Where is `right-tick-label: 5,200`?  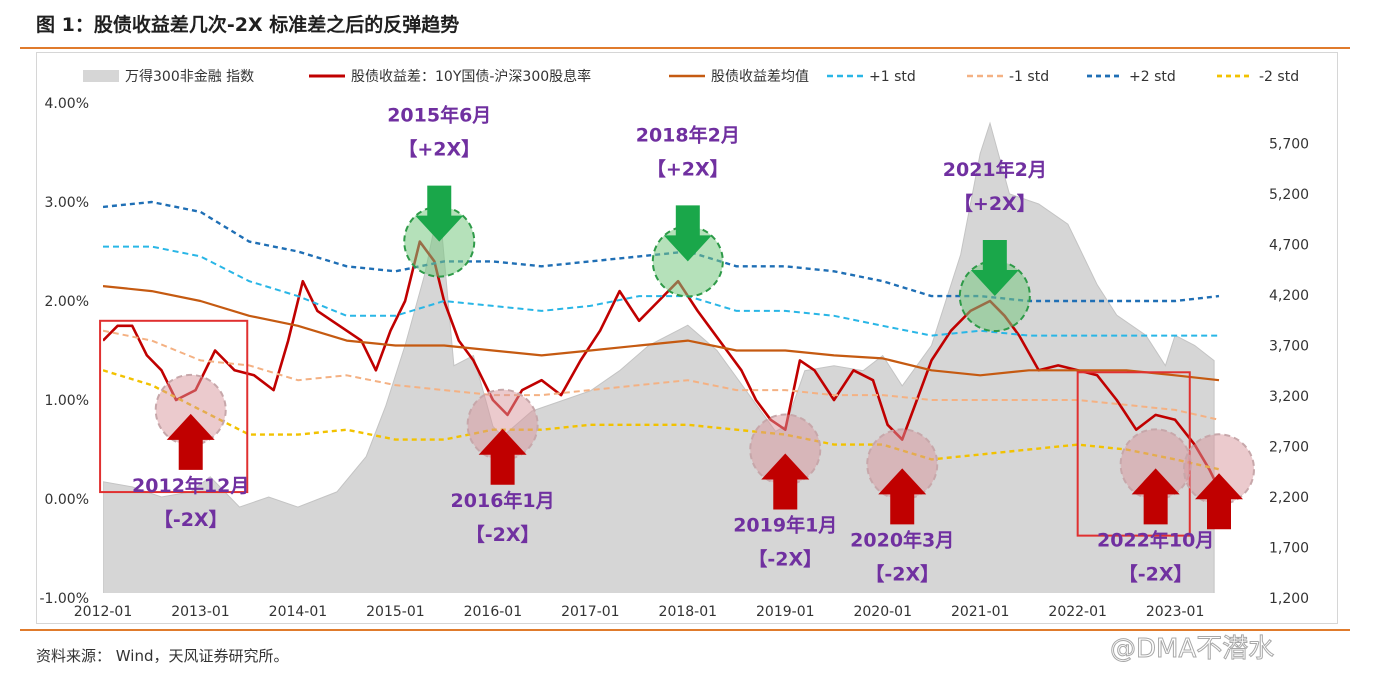 right-tick-label: 5,200 is located at coordinates (1289, 195).